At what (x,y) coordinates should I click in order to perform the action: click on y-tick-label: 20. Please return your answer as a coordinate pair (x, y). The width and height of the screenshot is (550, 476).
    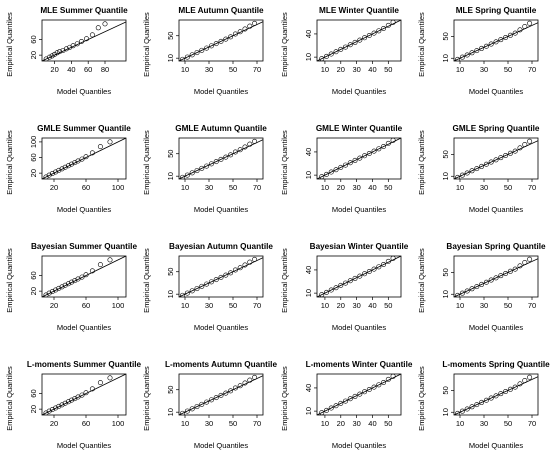
    Looking at the image, I should click on (33, 291).